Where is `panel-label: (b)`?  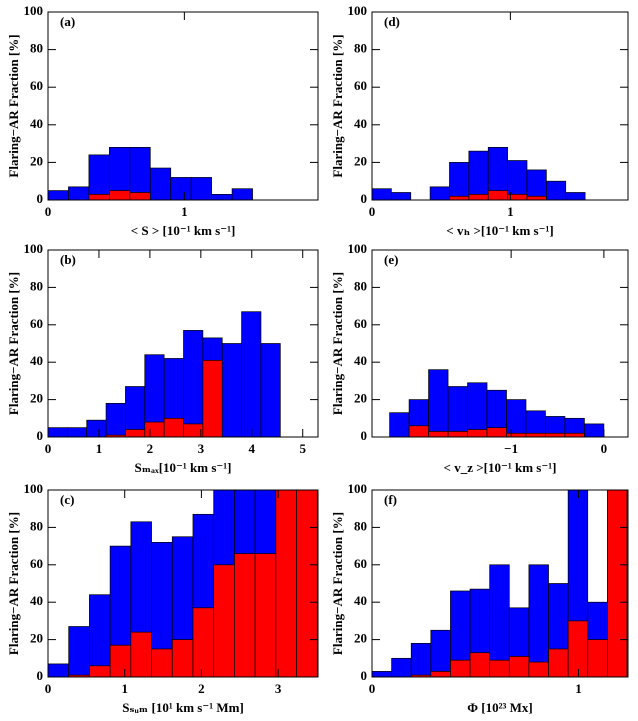 panel-label: (b) is located at coordinates (68, 259).